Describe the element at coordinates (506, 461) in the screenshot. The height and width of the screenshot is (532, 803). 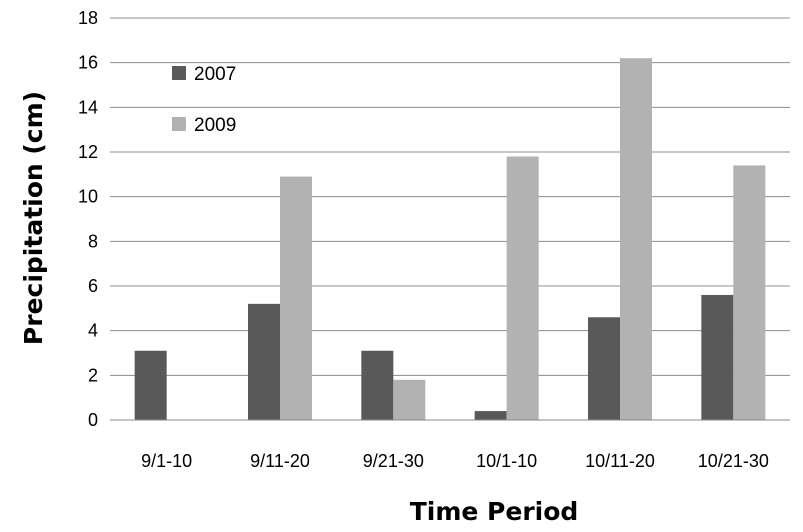
I see `x-tick-label: 10/1-10` at that location.